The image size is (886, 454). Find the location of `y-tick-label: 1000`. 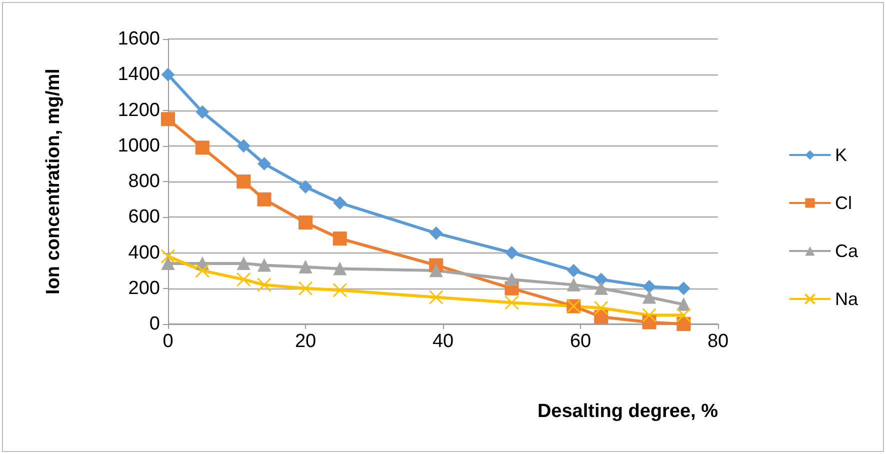

y-tick-label: 1000 is located at coordinates (139, 145).